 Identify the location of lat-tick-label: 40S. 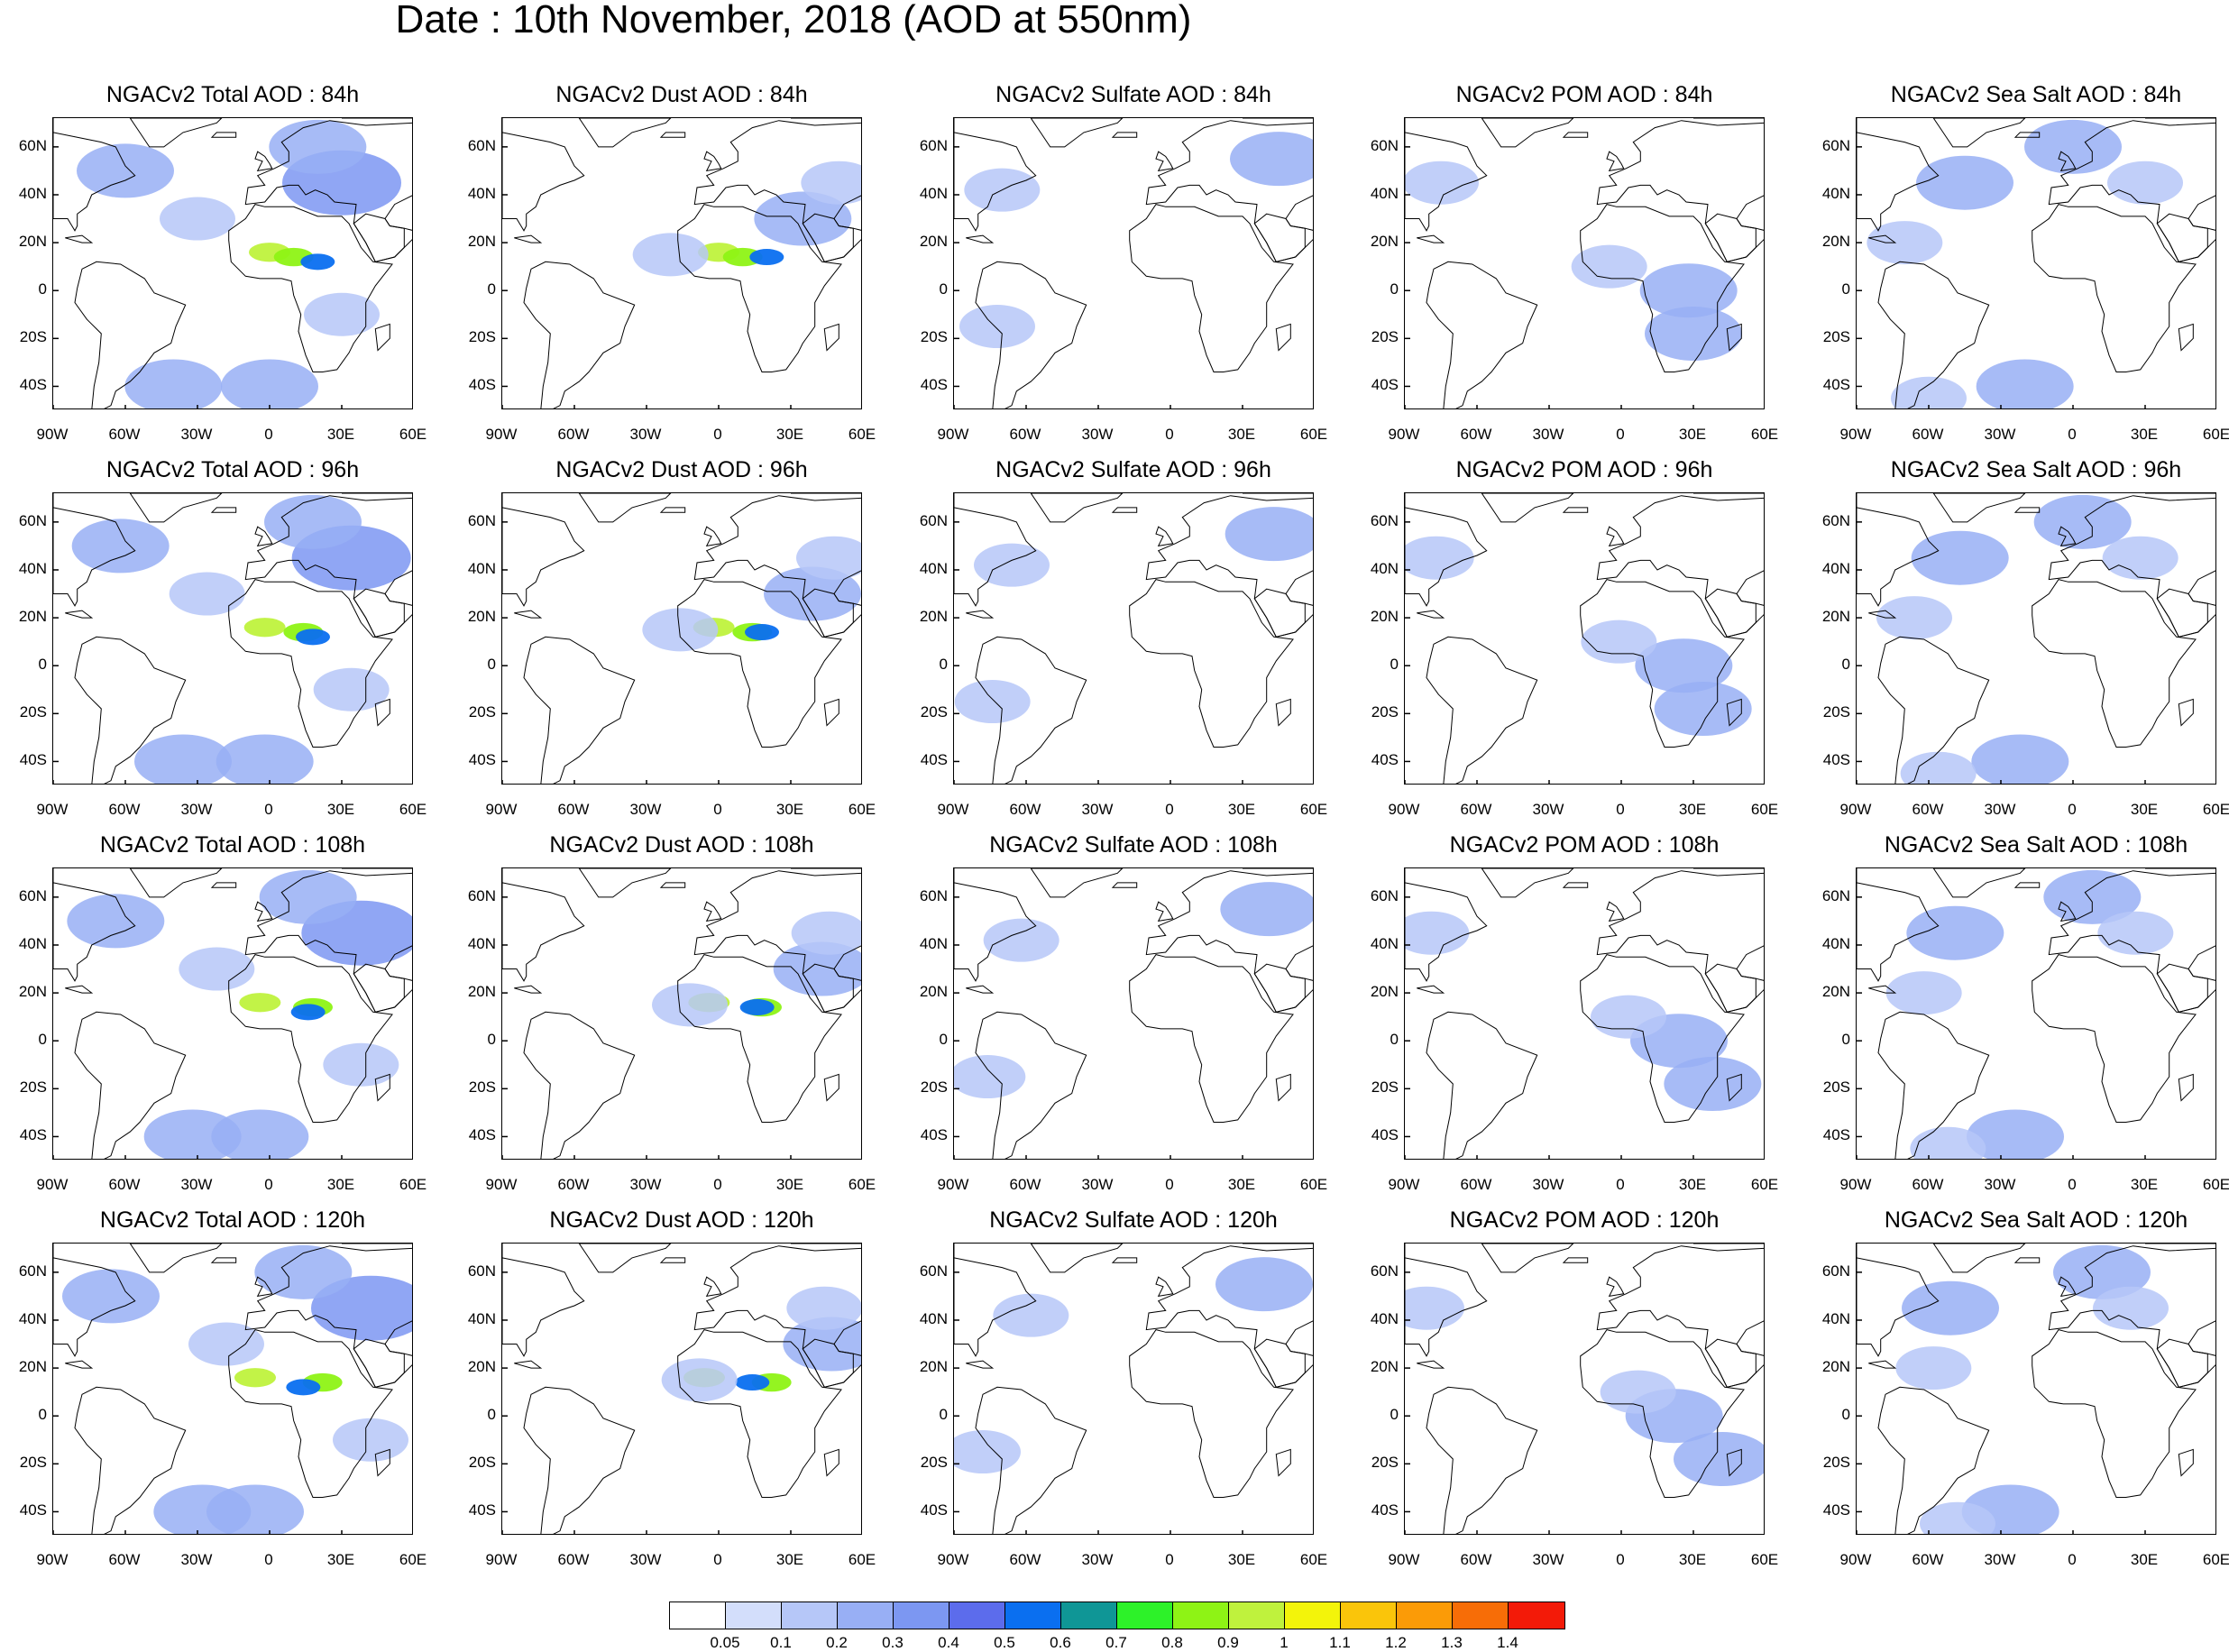
(482, 1510).